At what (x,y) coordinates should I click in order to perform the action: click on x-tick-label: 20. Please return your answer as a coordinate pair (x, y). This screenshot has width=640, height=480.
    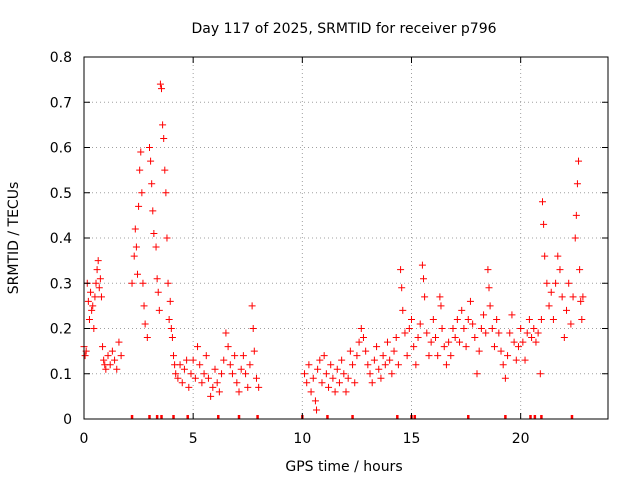
    Looking at the image, I should click on (521, 439).